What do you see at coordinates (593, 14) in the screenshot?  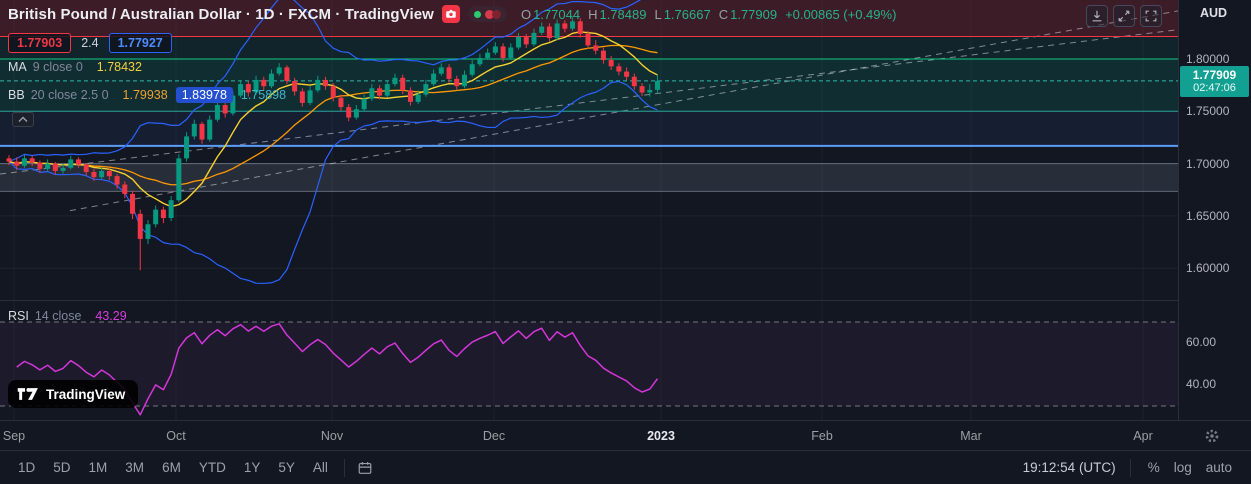 I see `high-label: H` at bounding box center [593, 14].